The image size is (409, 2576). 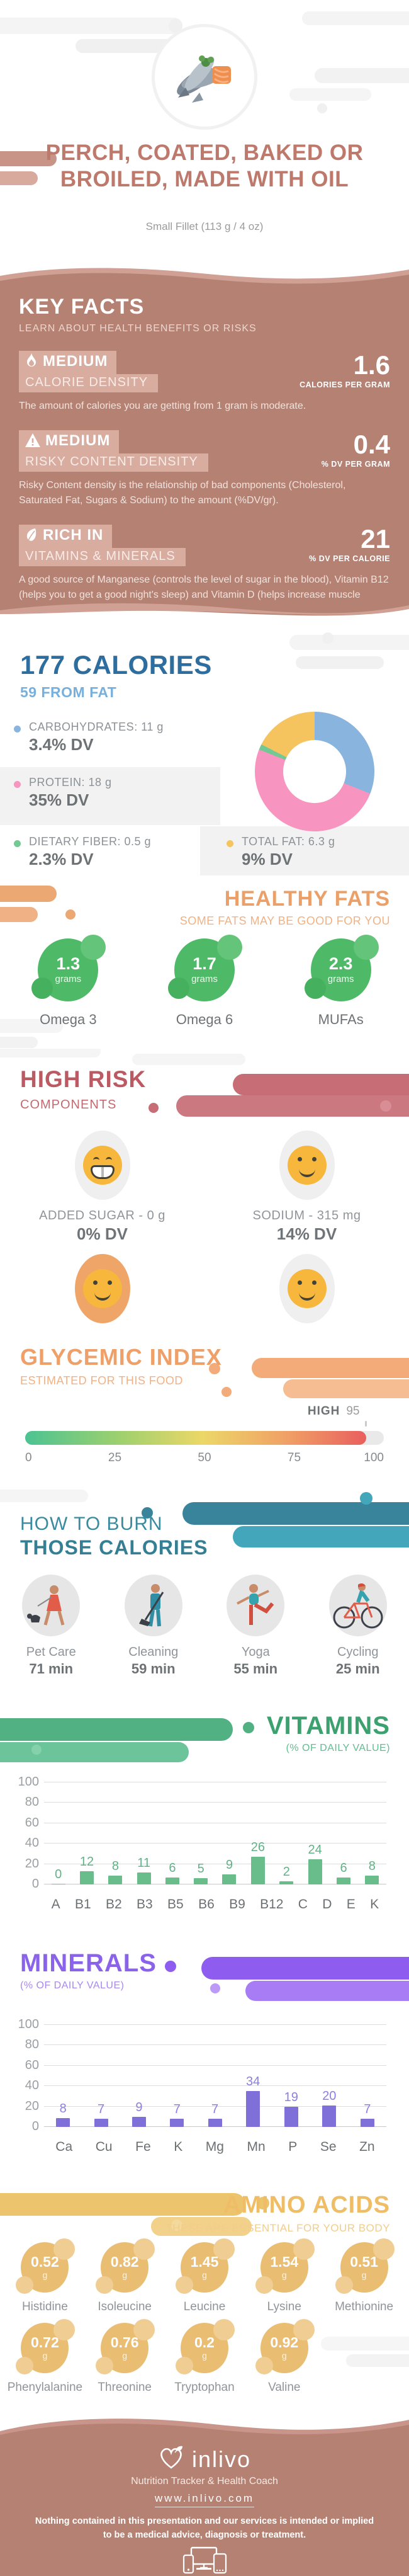 I want to click on bar-value: 11, so click(x=144, y=1862).